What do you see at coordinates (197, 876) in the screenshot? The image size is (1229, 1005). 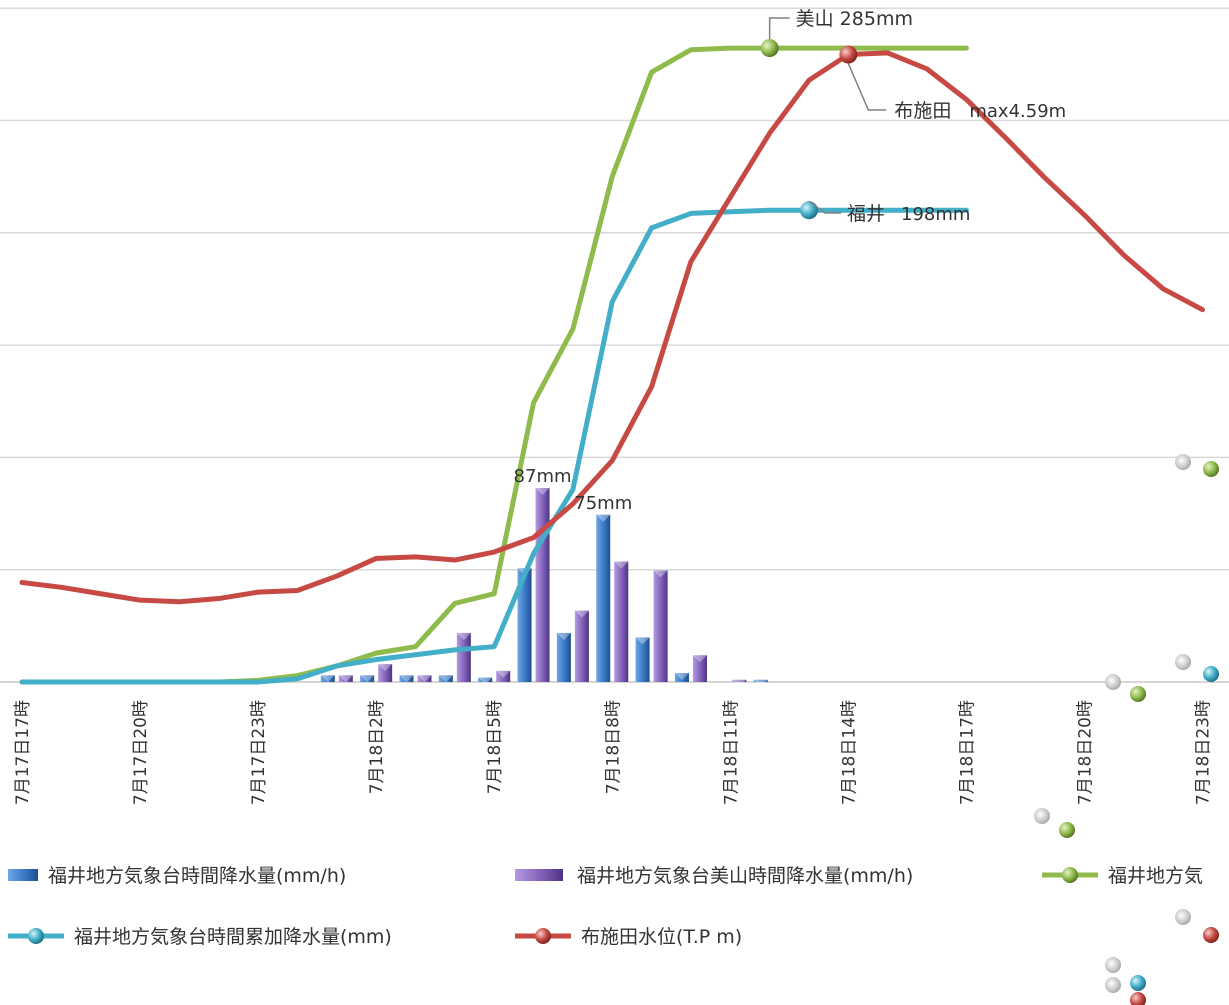 I see `legend-label: 福井地方気象台時間降水量(mm/h)` at bounding box center [197, 876].